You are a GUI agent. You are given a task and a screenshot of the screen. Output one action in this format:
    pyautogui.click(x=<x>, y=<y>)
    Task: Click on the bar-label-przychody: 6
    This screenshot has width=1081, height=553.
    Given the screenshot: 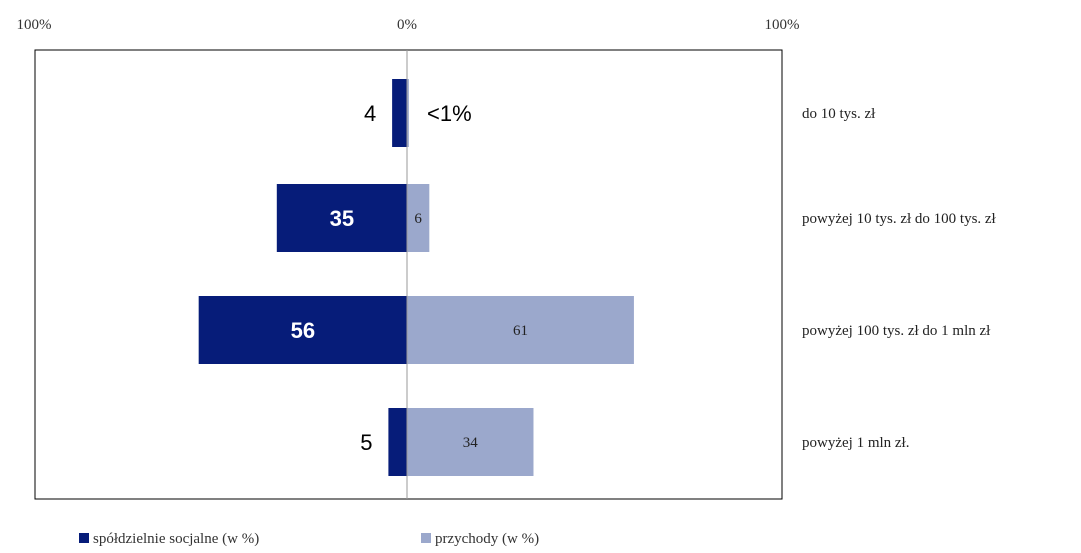 What is the action you would take?
    pyautogui.click(x=418, y=219)
    